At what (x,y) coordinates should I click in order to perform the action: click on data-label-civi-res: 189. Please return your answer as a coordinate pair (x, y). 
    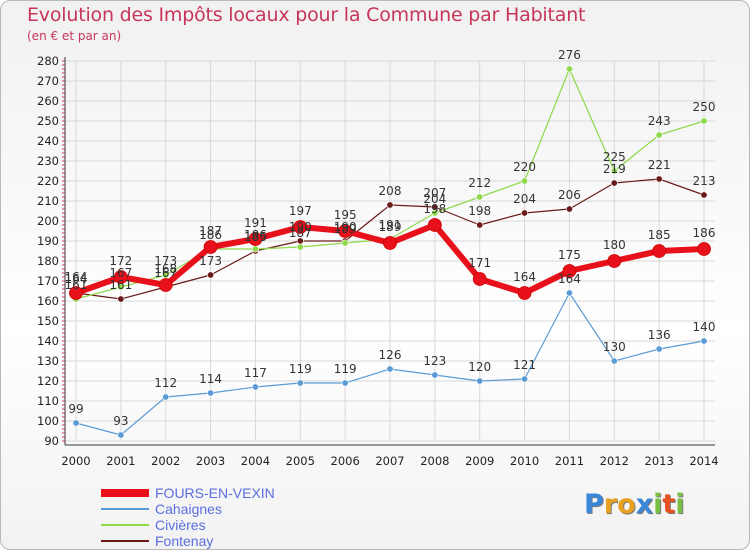
    Looking at the image, I should click on (345, 229).